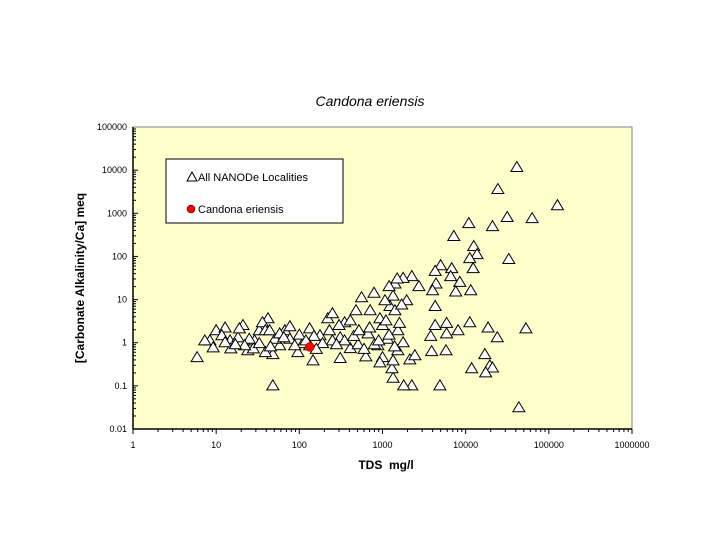 This screenshot has width=720, height=545. What do you see at coordinates (124, 343) in the screenshot?
I see `y-tick-label: 1` at bounding box center [124, 343].